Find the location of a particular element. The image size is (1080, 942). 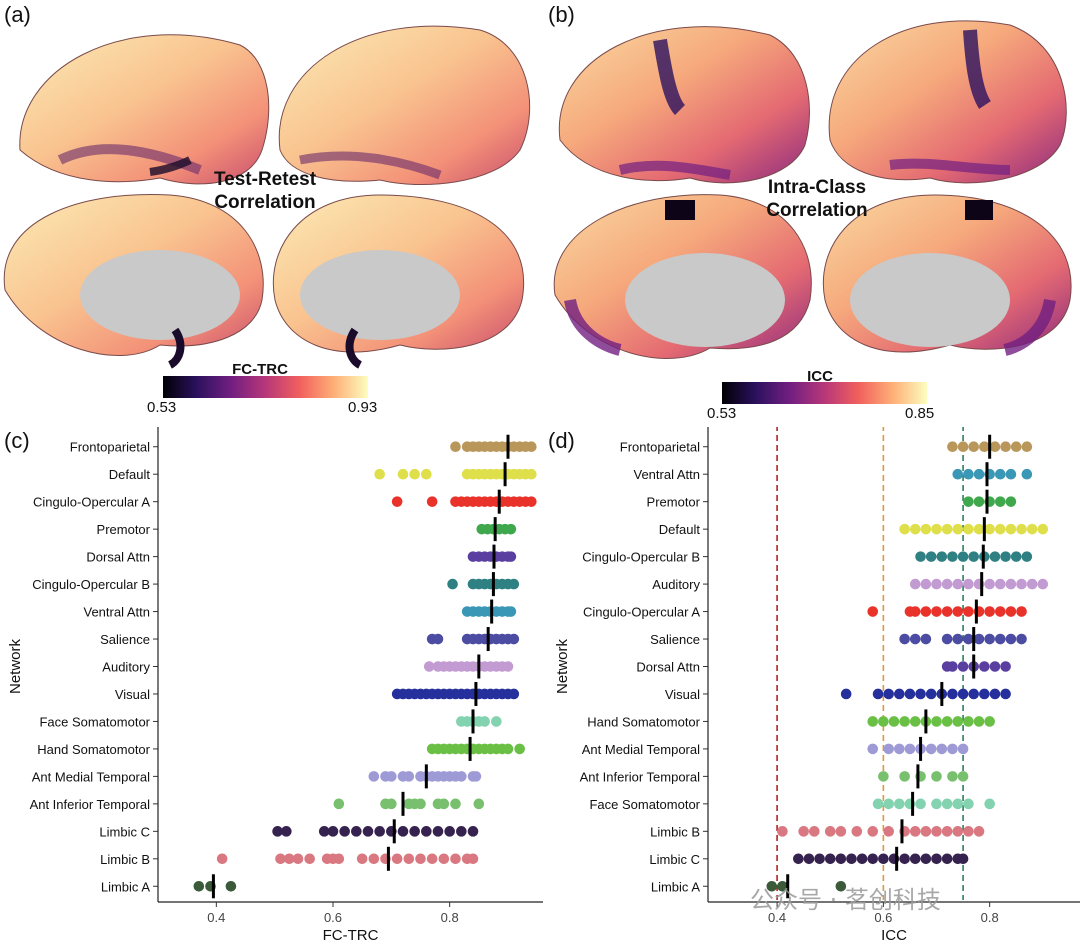

network-label: Frontoparietal is located at coordinates (660, 447).